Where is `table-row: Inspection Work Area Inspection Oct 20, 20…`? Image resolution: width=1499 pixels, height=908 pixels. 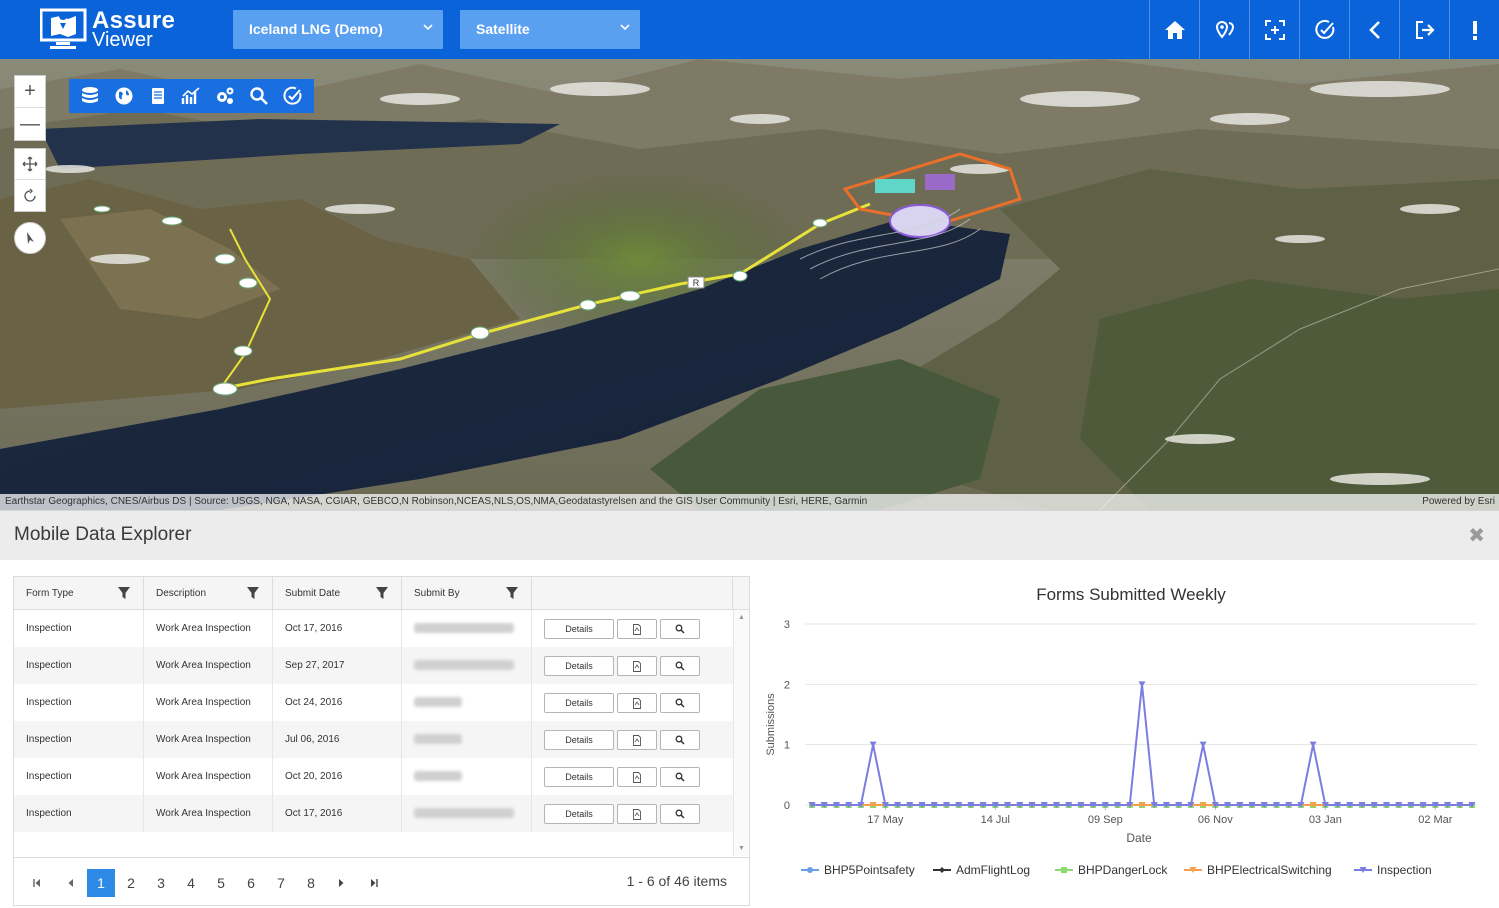
table-row: Inspection Work Area Inspection Oct 20, 20… is located at coordinates (373, 776).